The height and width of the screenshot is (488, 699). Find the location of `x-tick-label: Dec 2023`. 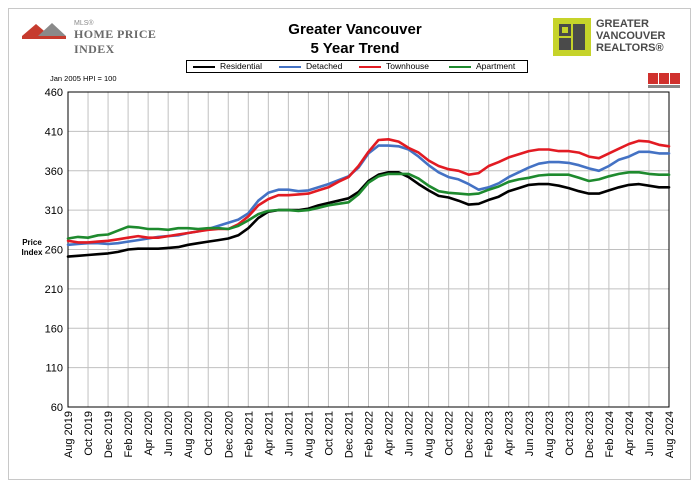

x-tick-label: Dec 2023 is located at coordinates (590, 434).